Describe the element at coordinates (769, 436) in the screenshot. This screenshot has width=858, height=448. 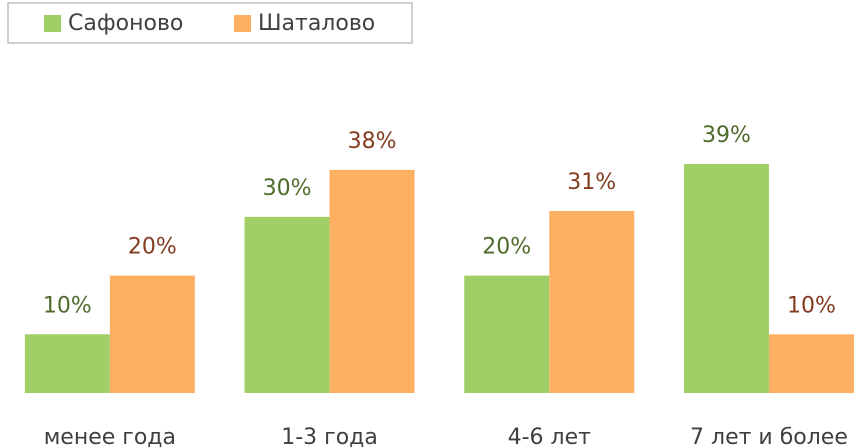
I see `x-tick-label: 7 лет и более` at that location.